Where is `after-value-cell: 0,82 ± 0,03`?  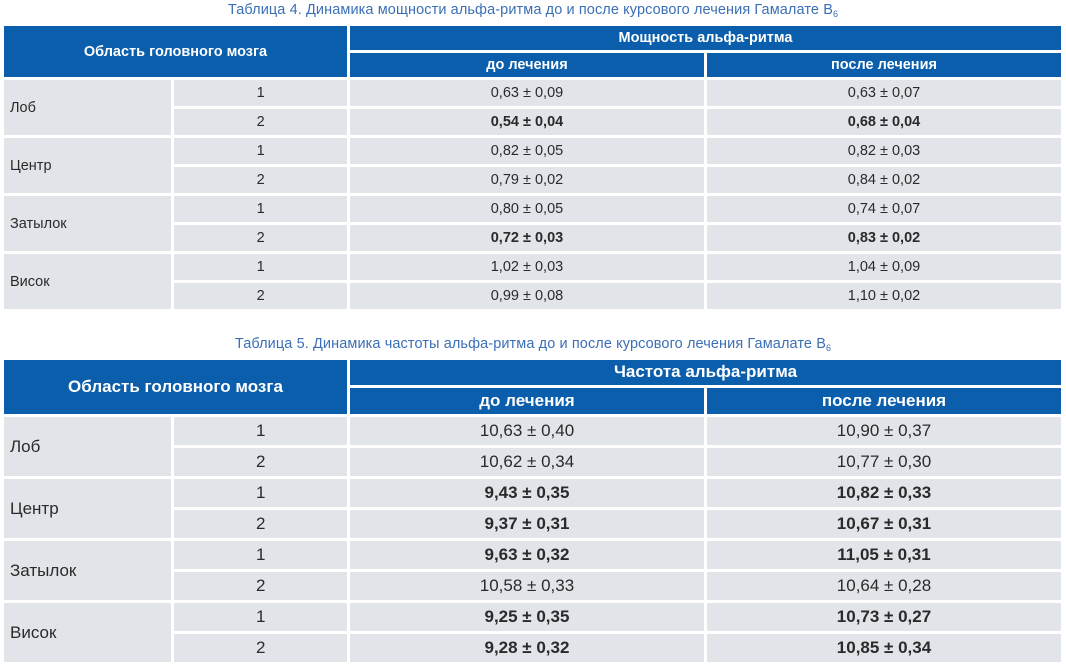
after-value-cell: 0,82 ± 0,03 is located at coordinates (883, 151).